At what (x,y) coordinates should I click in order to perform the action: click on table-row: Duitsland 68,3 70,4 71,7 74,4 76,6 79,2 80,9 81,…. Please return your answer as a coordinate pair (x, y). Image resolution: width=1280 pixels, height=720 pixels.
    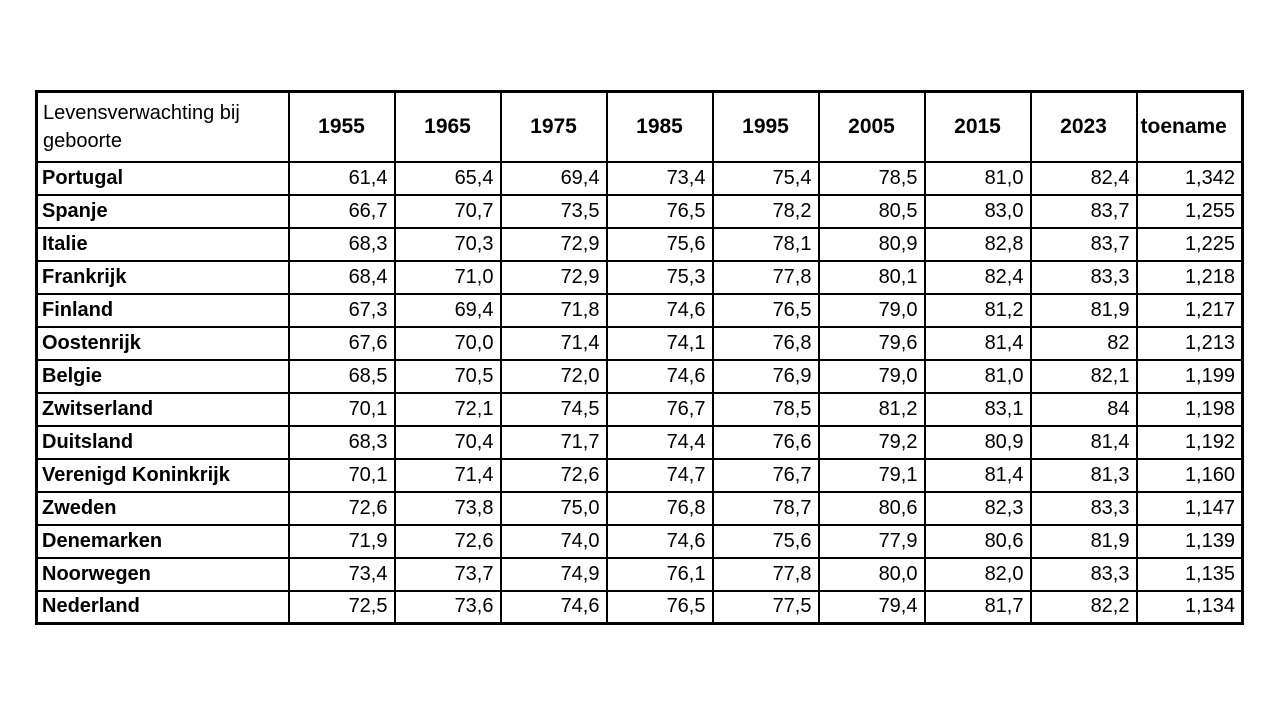
    Looking at the image, I should click on (639, 442).